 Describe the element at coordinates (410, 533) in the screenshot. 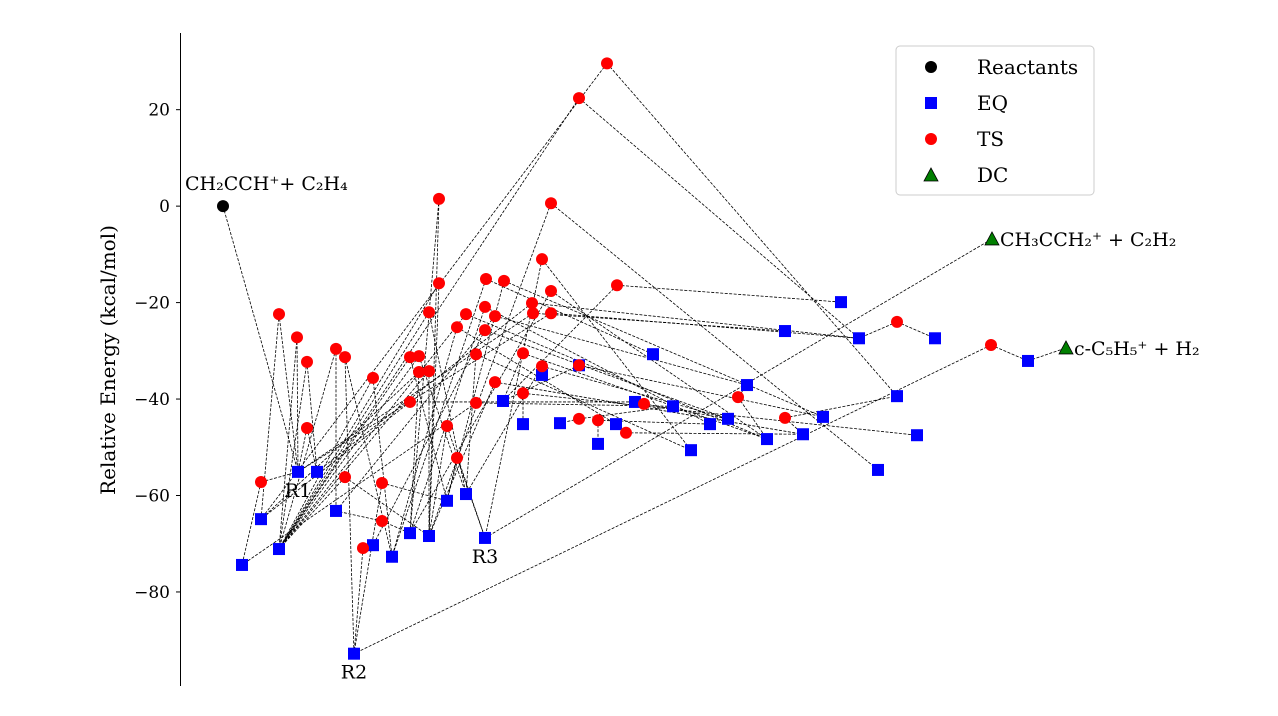

I see `eq-point-E10` at that location.